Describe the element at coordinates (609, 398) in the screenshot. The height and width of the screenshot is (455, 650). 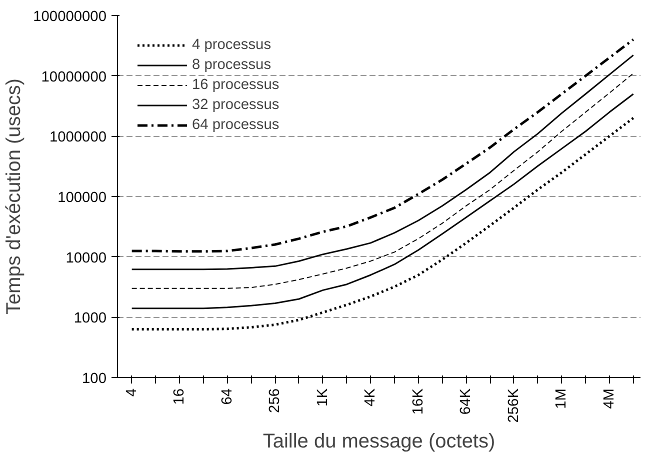
I see `x-tick-label: 4M` at that location.